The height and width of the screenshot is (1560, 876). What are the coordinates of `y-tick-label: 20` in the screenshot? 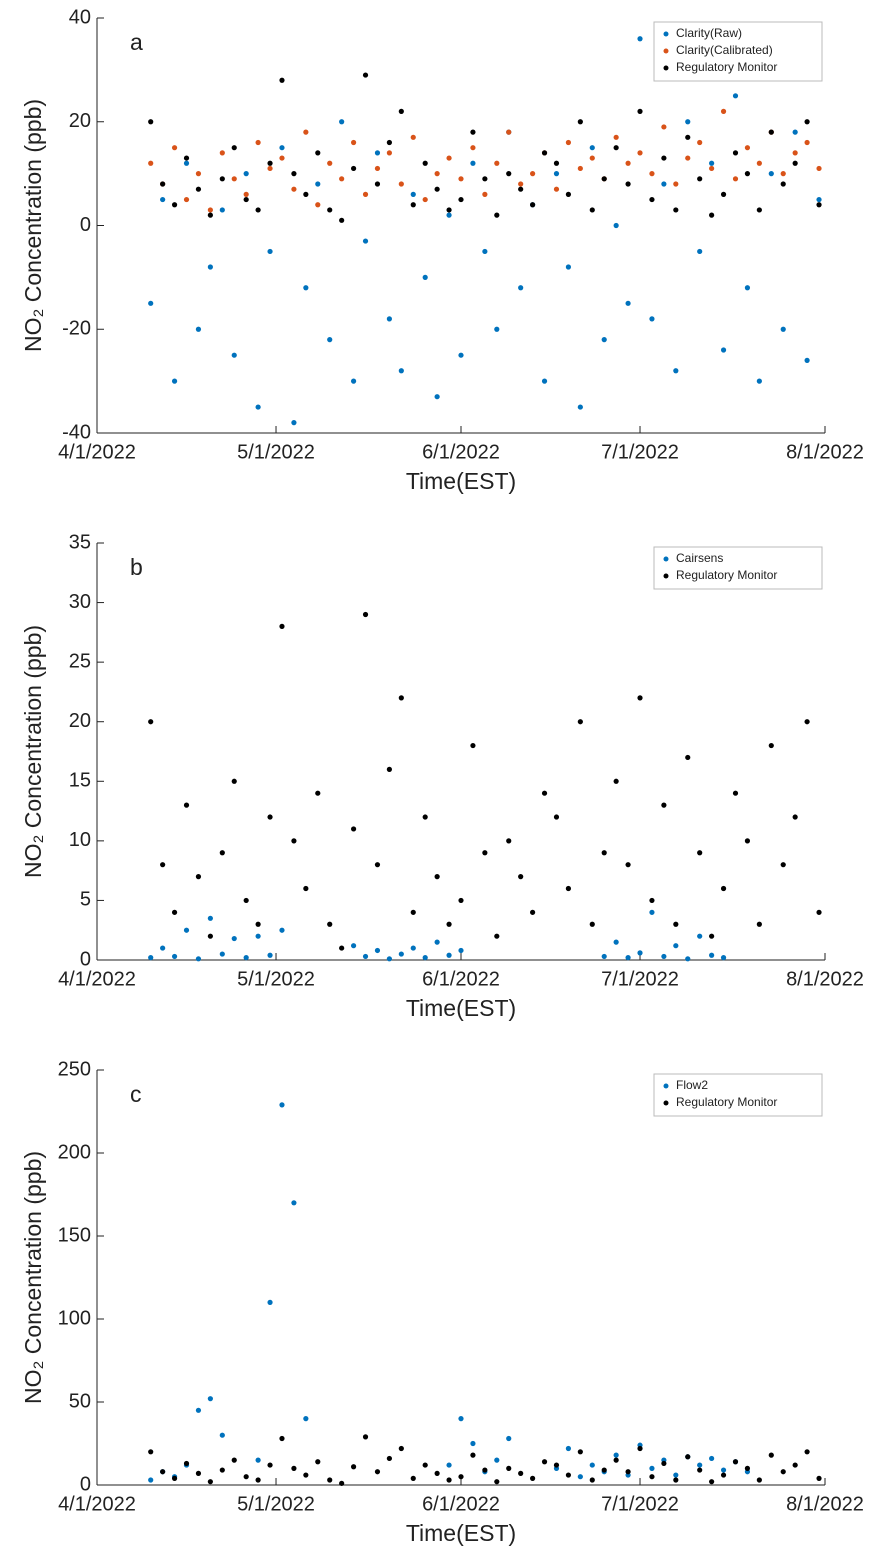 It's located at (80, 721).